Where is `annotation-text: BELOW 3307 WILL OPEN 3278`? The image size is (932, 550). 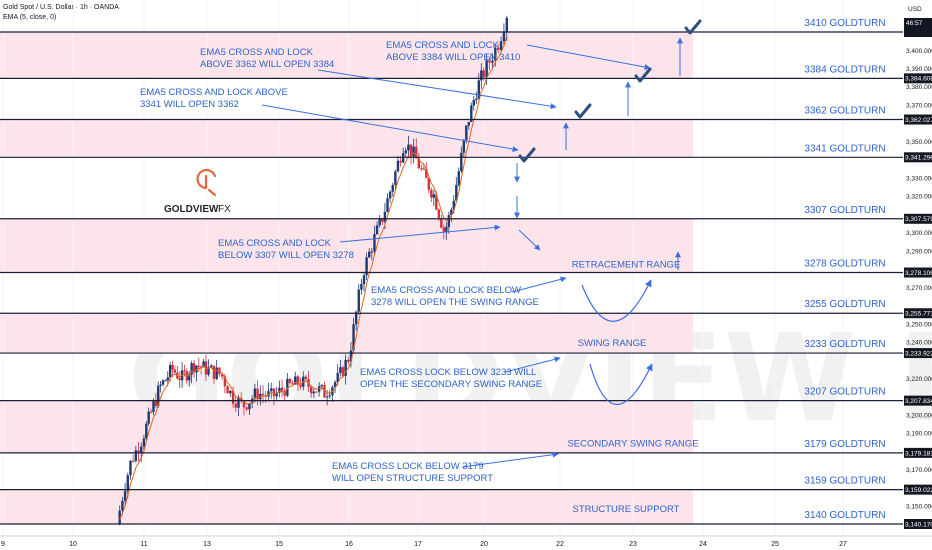 annotation-text: BELOW 3307 WILL OPEN 3278 is located at coordinates (286, 255).